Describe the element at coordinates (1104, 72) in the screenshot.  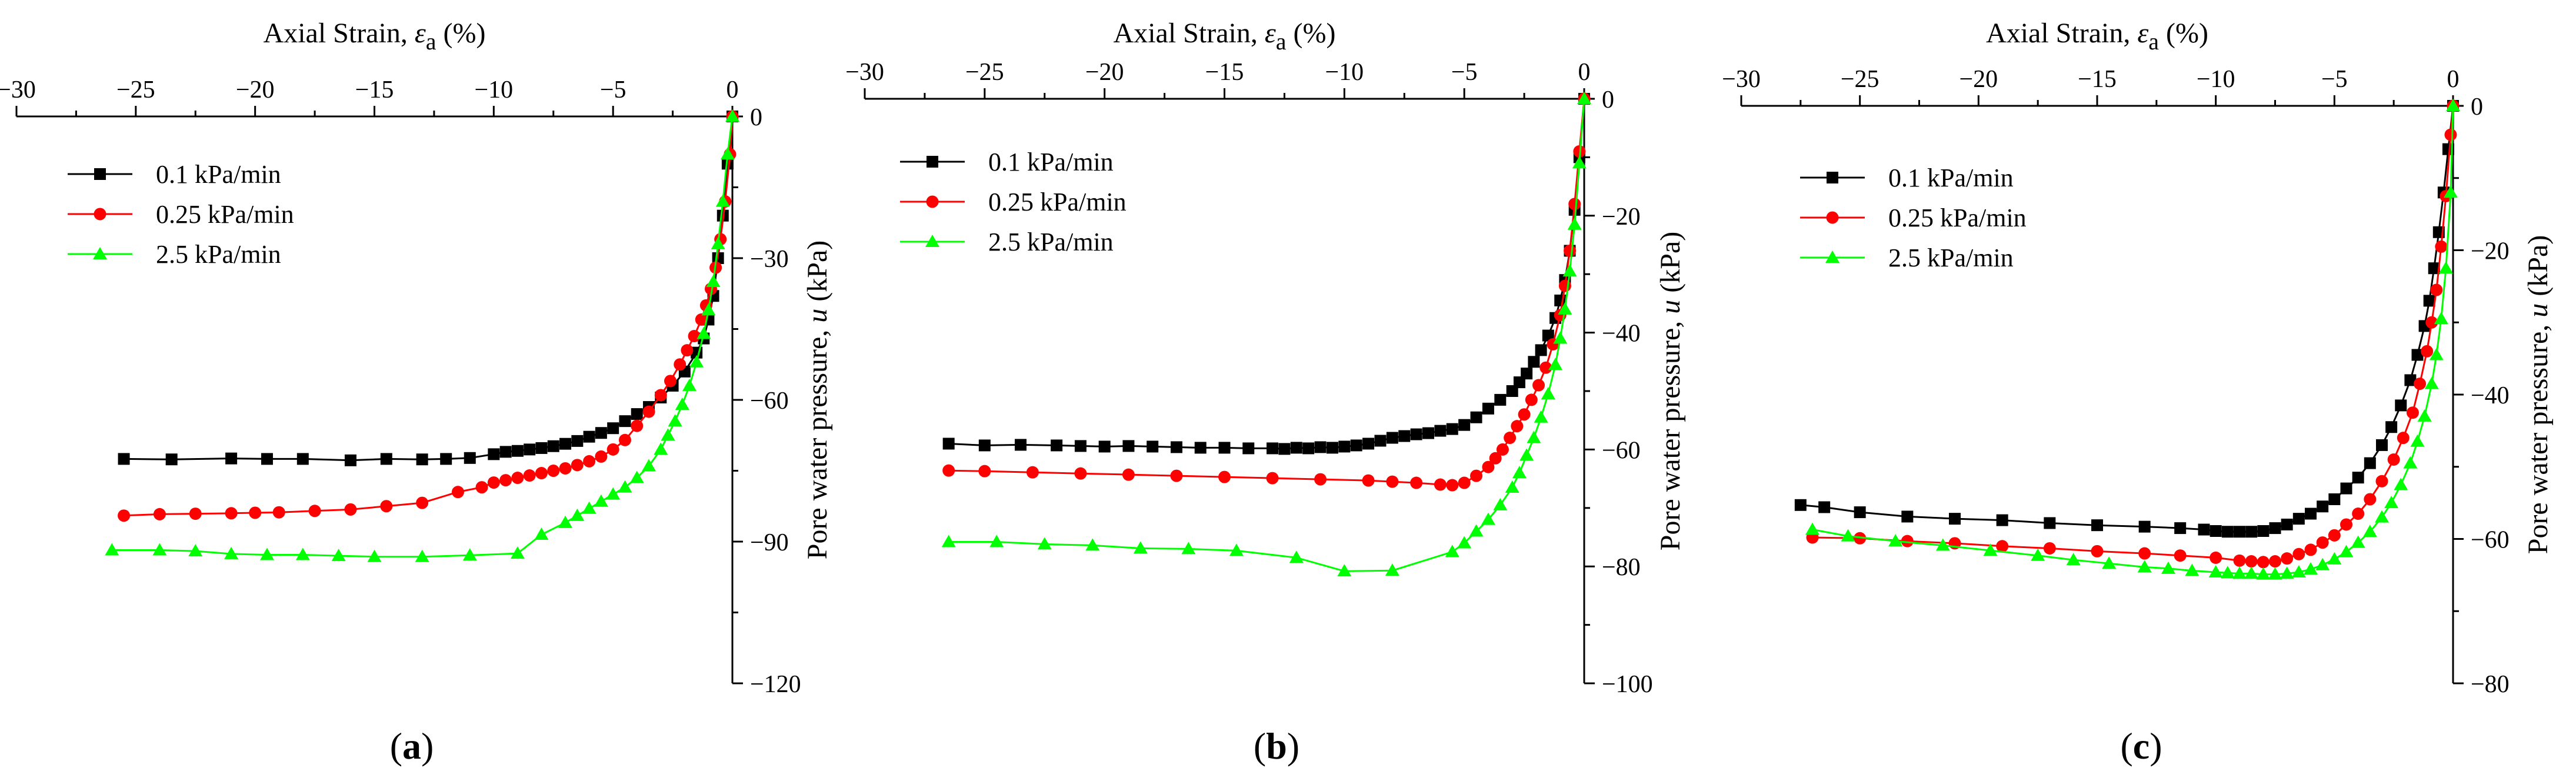
I see `x-tick-label: −20` at that location.